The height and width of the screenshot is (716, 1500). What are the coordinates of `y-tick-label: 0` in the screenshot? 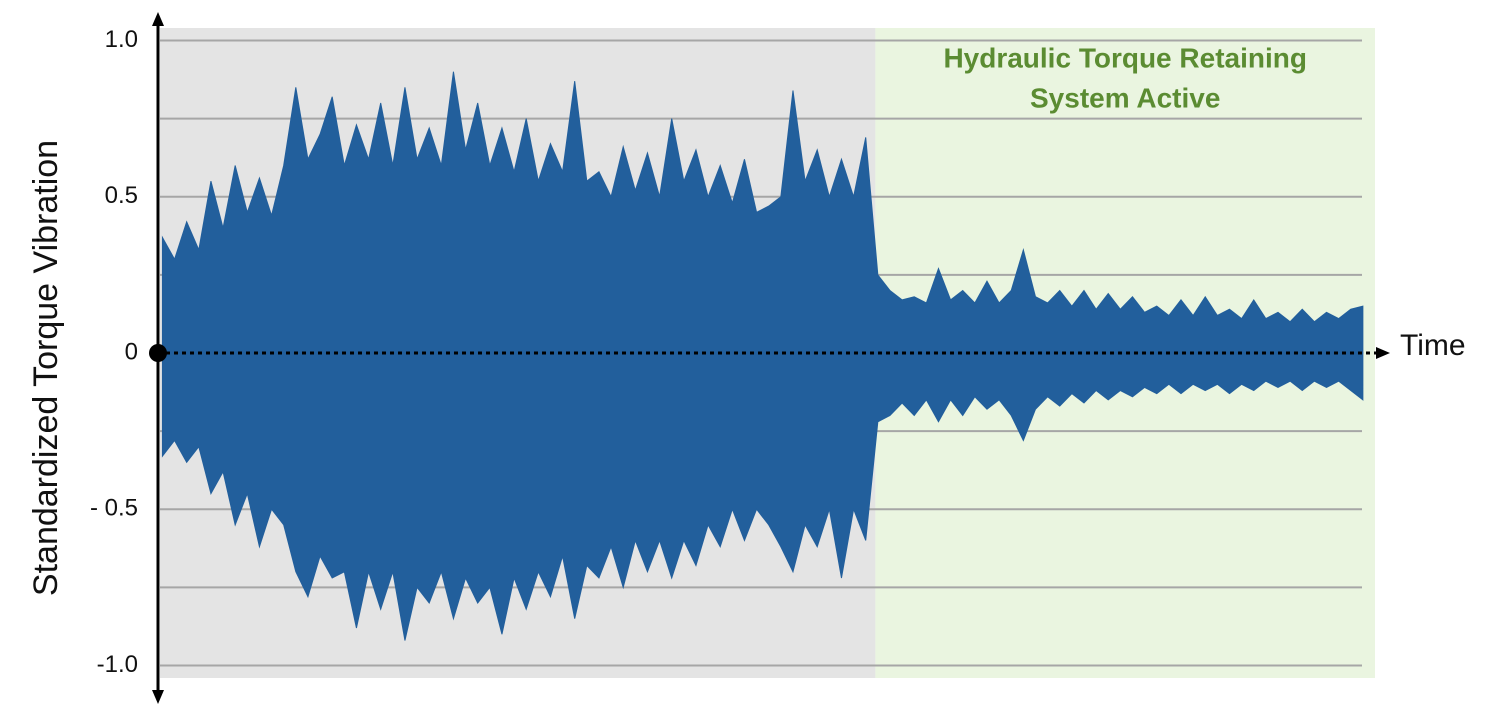 It's located at (131, 351).